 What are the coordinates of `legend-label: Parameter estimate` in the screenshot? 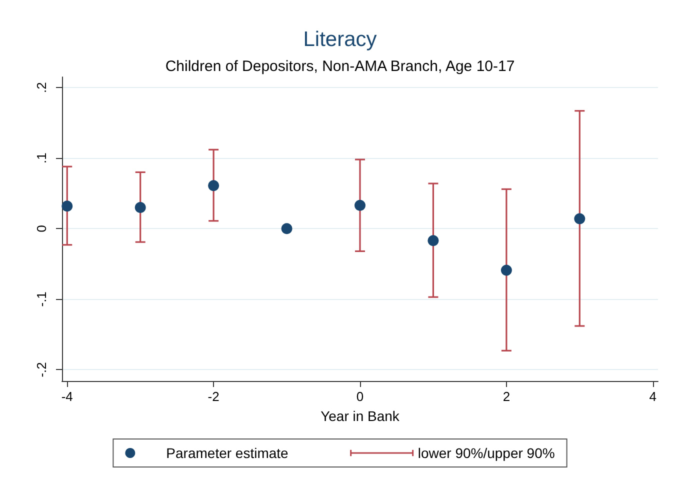 It's located at (227, 453).